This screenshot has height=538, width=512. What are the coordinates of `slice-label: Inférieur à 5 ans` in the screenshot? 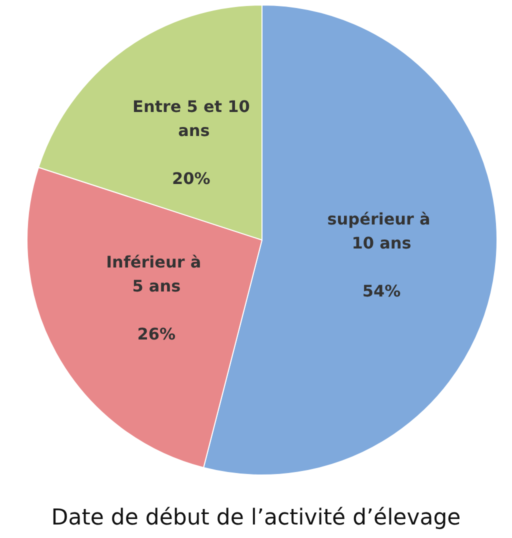 It's located at (156, 274).